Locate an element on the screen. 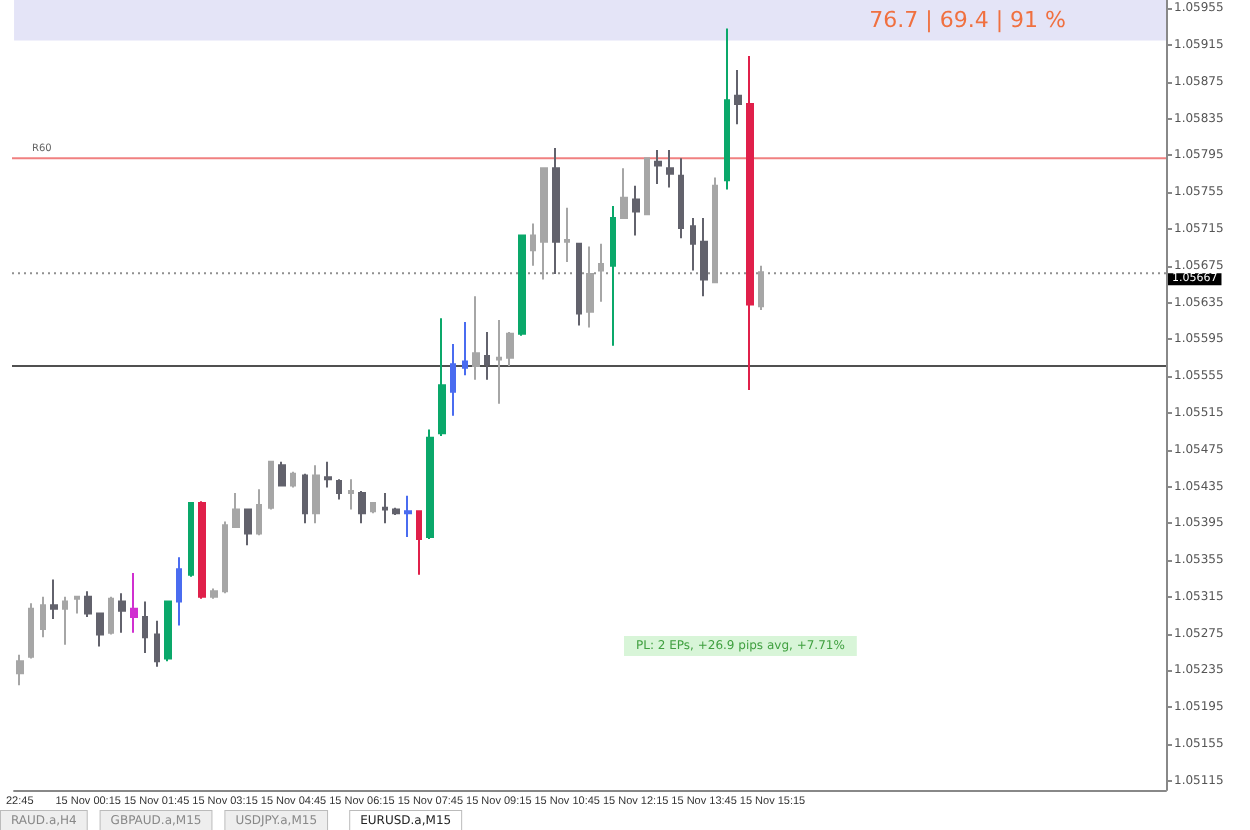 The height and width of the screenshot is (830, 1250). band-label: 76.7 | 69.4 | 91 % is located at coordinates (967, 20).